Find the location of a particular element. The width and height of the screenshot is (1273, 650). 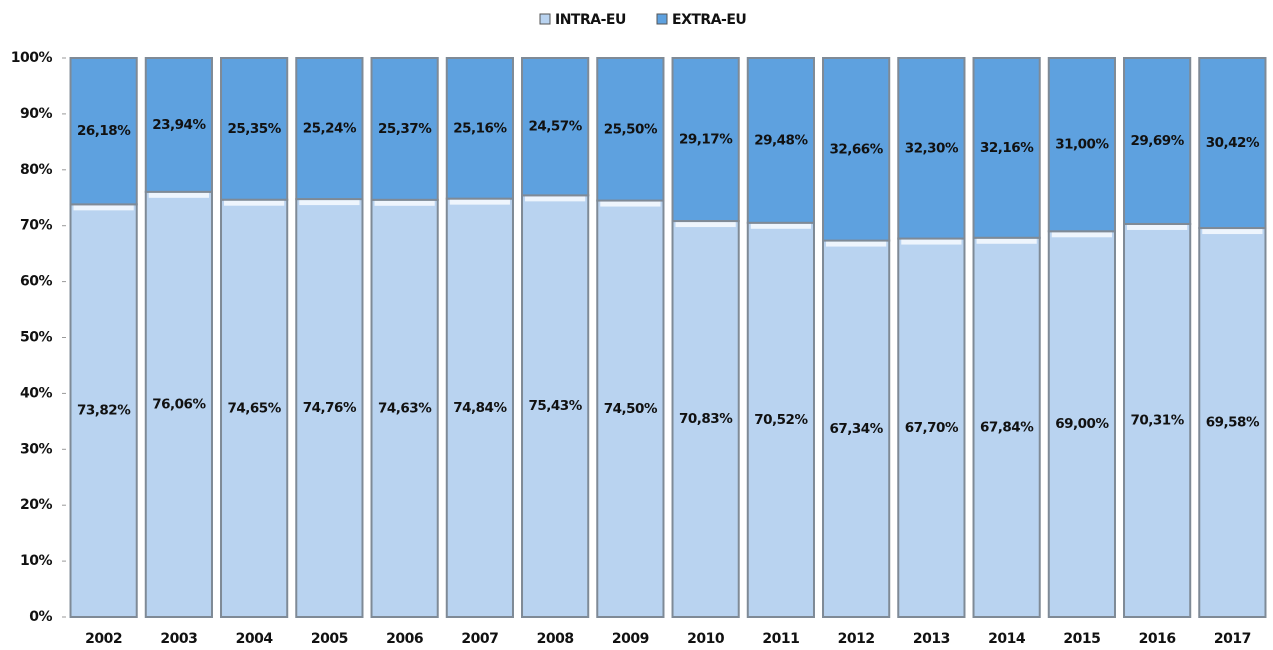

data-label: 31,00% is located at coordinates (1082, 145).